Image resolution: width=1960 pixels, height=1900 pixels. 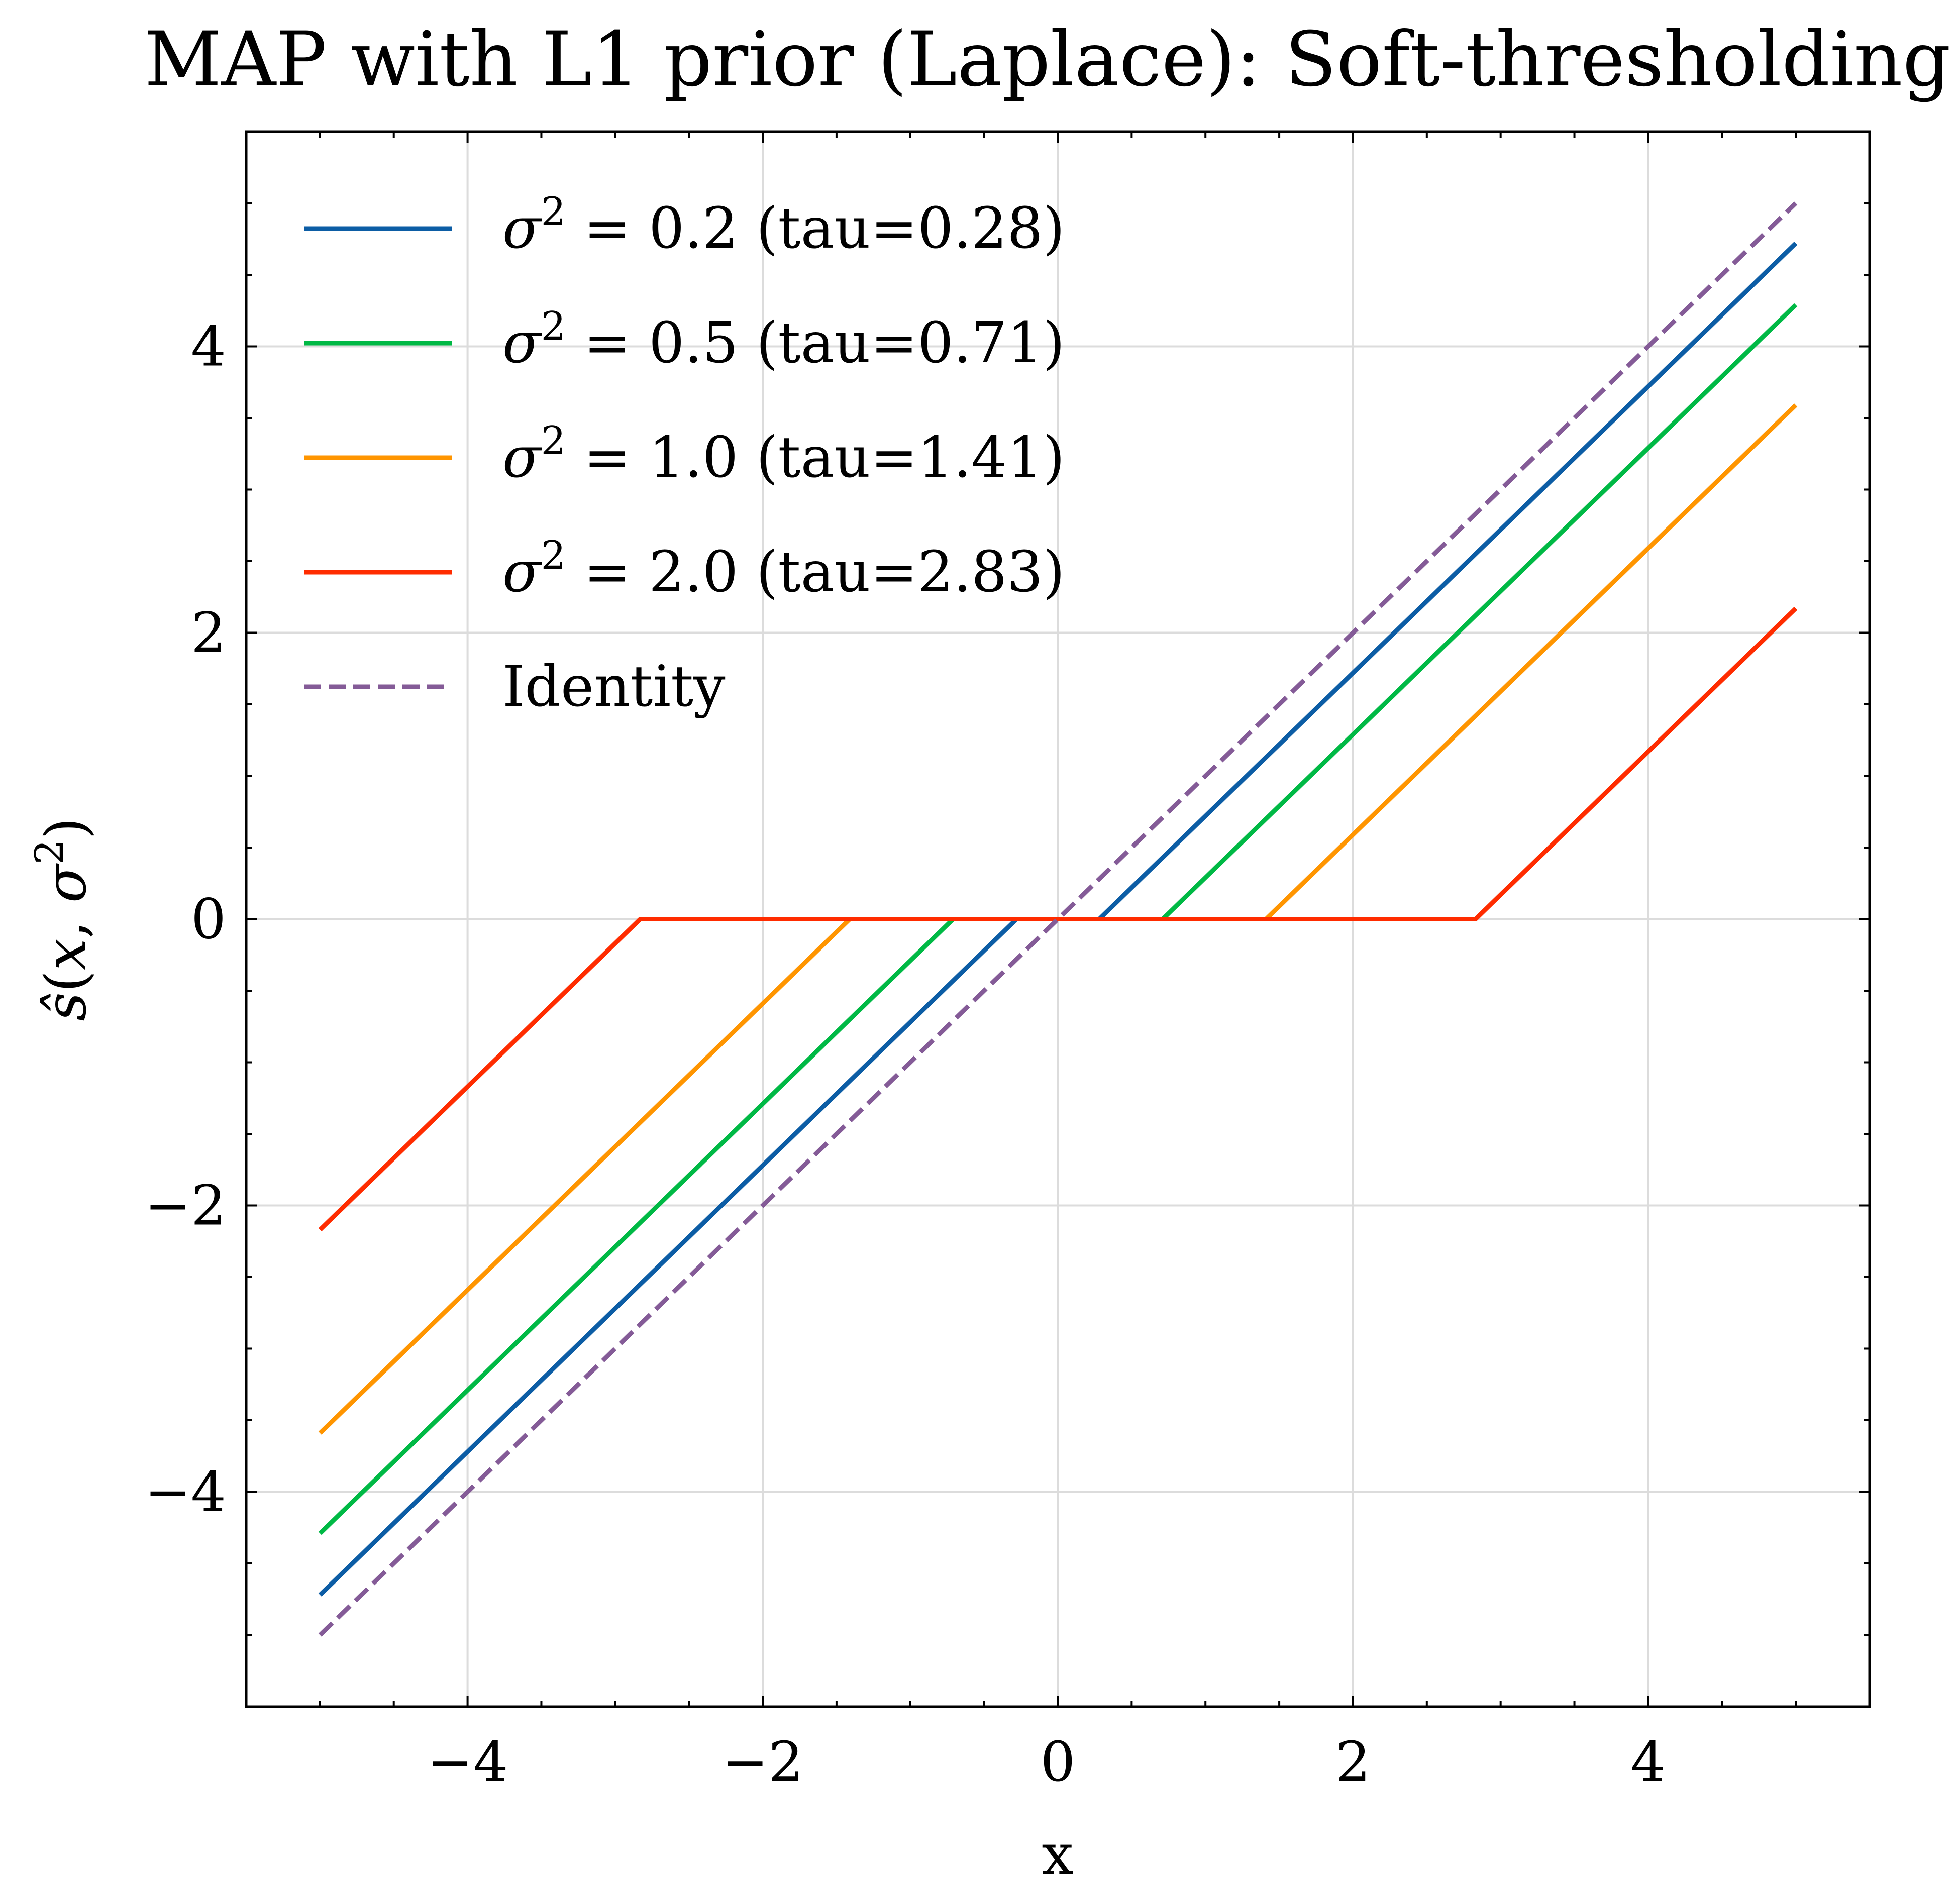 What do you see at coordinates (553, 555) in the screenshot?
I see `legend-exp-s20: 2` at bounding box center [553, 555].